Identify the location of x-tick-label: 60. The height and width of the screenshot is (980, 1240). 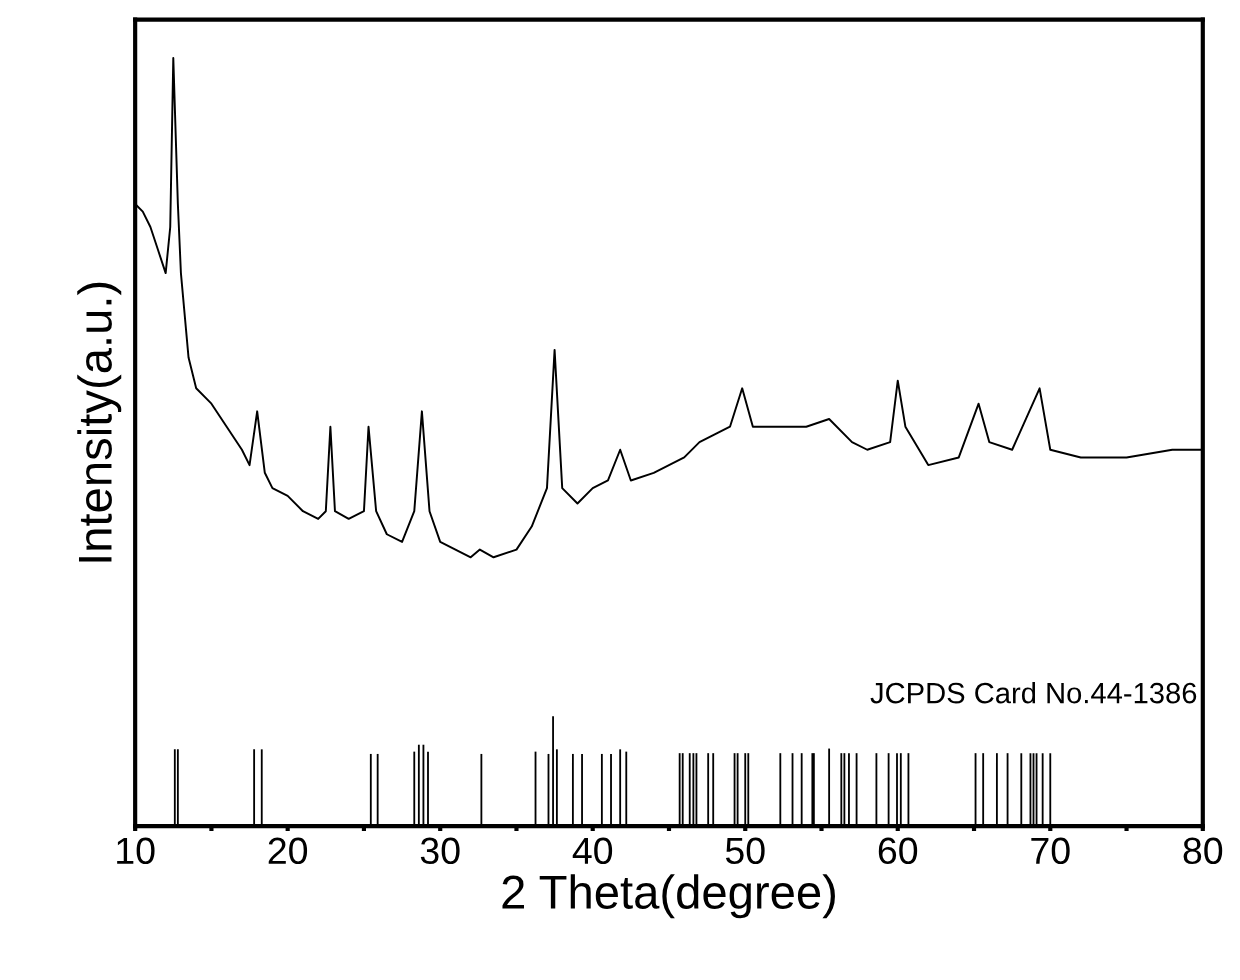
(898, 851).